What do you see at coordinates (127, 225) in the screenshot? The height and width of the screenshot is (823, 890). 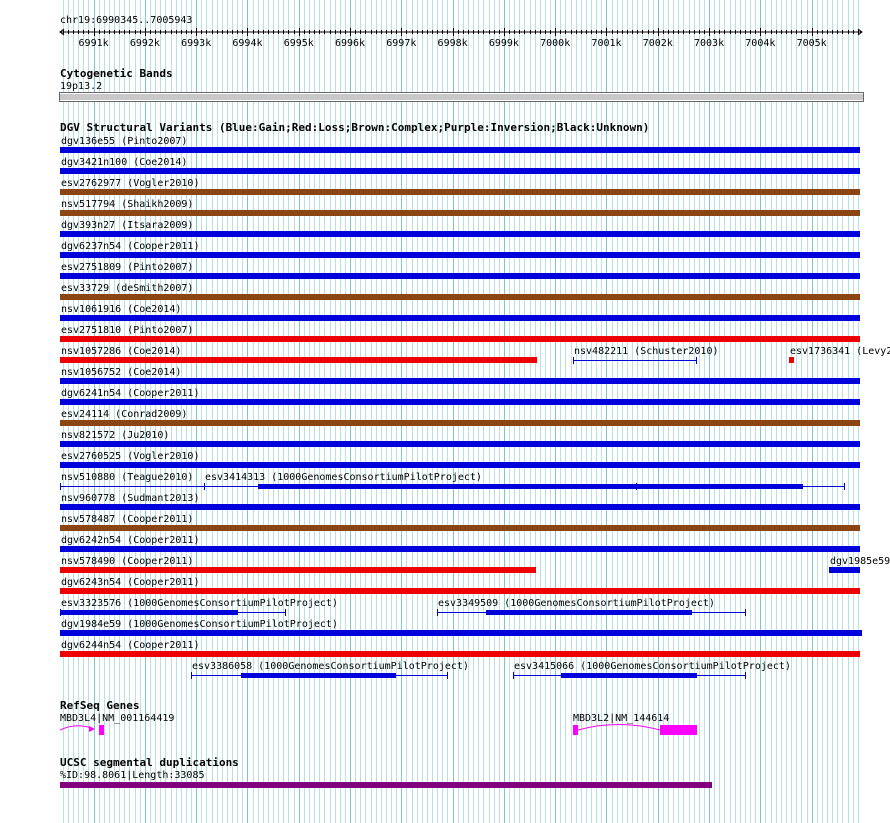 I see `dgv-feature-label: dgv393n27 (Itsara2009)` at bounding box center [127, 225].